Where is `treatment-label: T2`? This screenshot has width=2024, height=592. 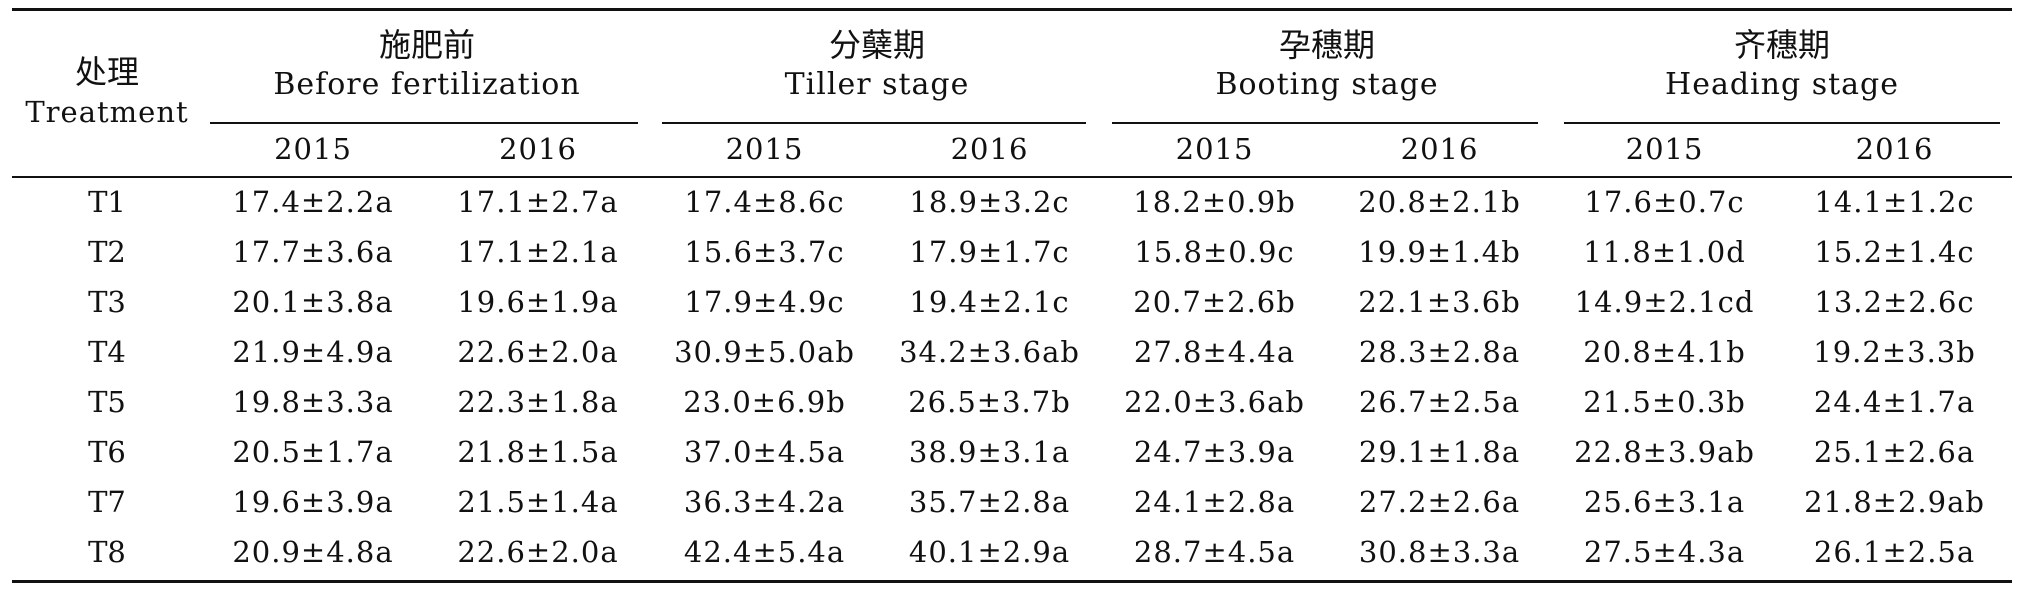 treatment-label: T2 is located at coordinates (107, 252).